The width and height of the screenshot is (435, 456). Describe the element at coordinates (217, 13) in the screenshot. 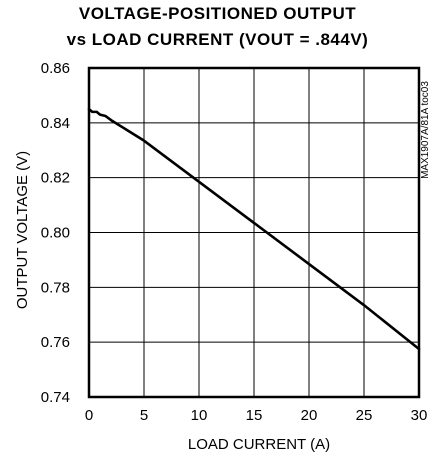

I see `chart-title: VOLTAGE-POSITIONED OUTPUT` at that location.